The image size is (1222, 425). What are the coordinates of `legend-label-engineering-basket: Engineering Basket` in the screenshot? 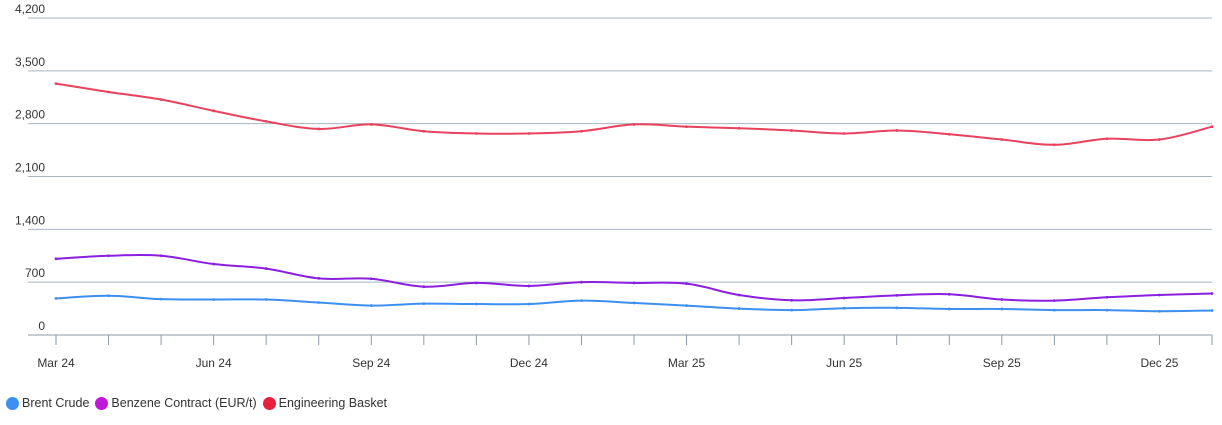 It's located at (333, 403).